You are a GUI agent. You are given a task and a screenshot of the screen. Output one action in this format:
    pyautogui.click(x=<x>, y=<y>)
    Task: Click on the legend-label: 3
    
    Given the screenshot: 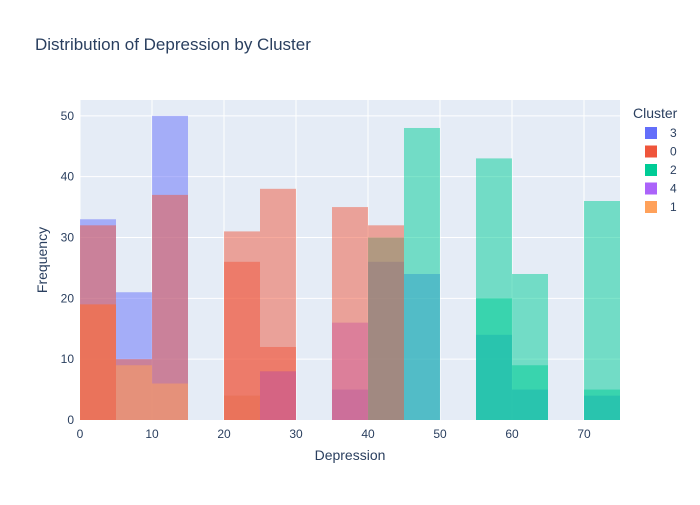 What is the action you would take?
    pyautogui.click(x=673, y=133)
    